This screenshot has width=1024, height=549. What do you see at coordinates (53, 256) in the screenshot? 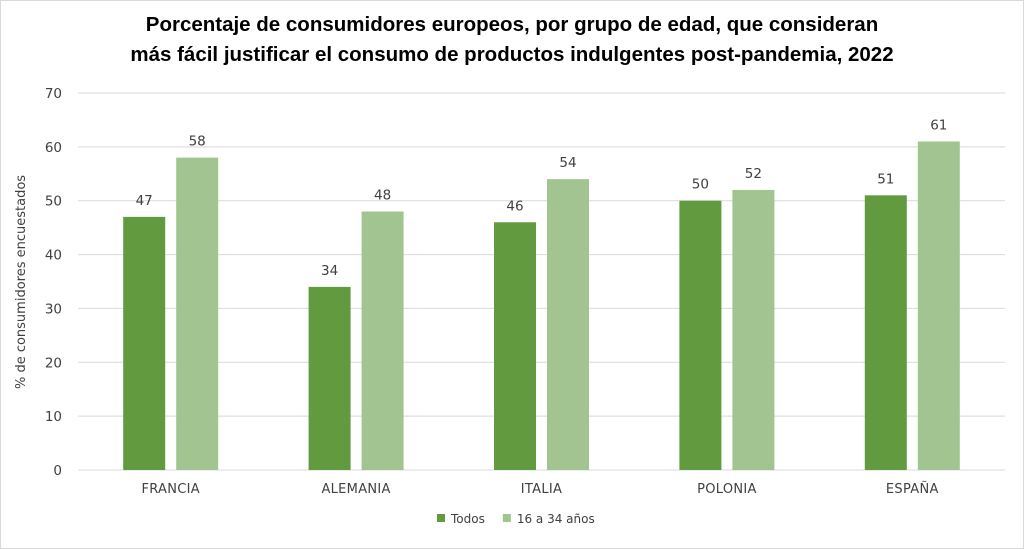
I see `y-tick-40: 40` at bounding box center [53, 256].